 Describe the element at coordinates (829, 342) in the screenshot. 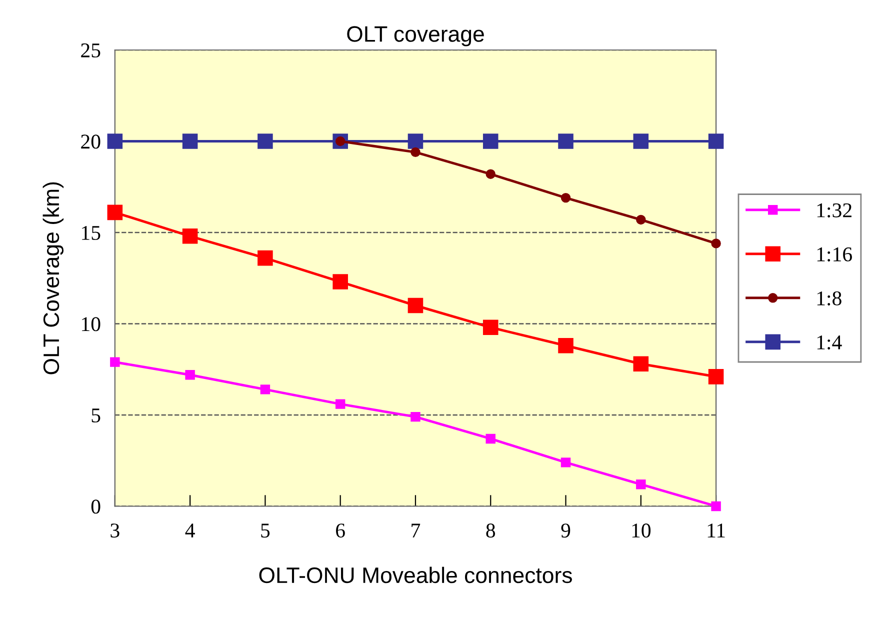

I see `legend-label: 1:4` at that location.